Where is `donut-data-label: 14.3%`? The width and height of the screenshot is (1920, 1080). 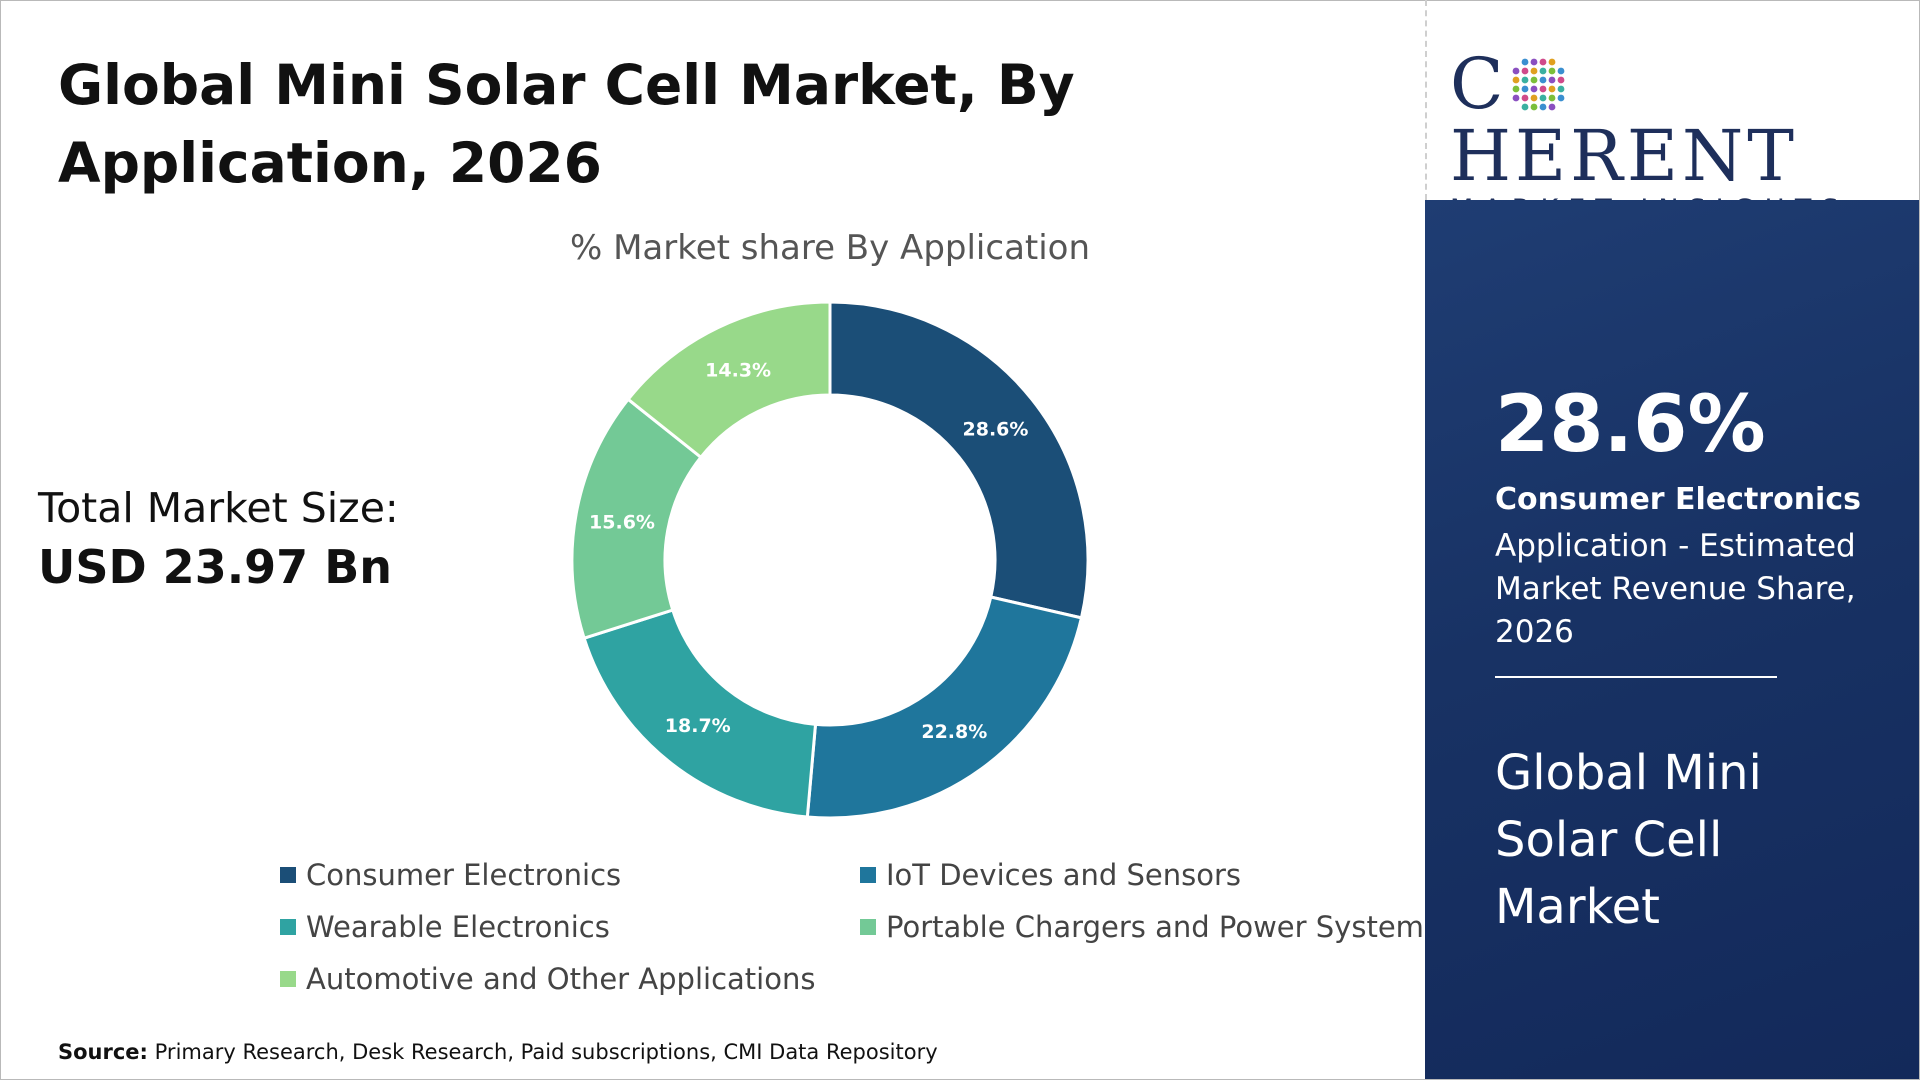
donut-data-label: 14.3% is located at coordinates (738, 370).